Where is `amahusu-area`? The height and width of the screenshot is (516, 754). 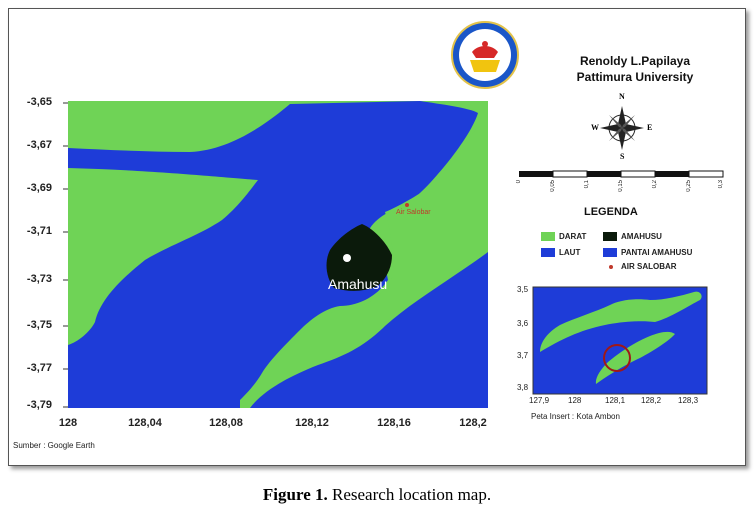
amahusu-area is located at coordinates (359, 257).